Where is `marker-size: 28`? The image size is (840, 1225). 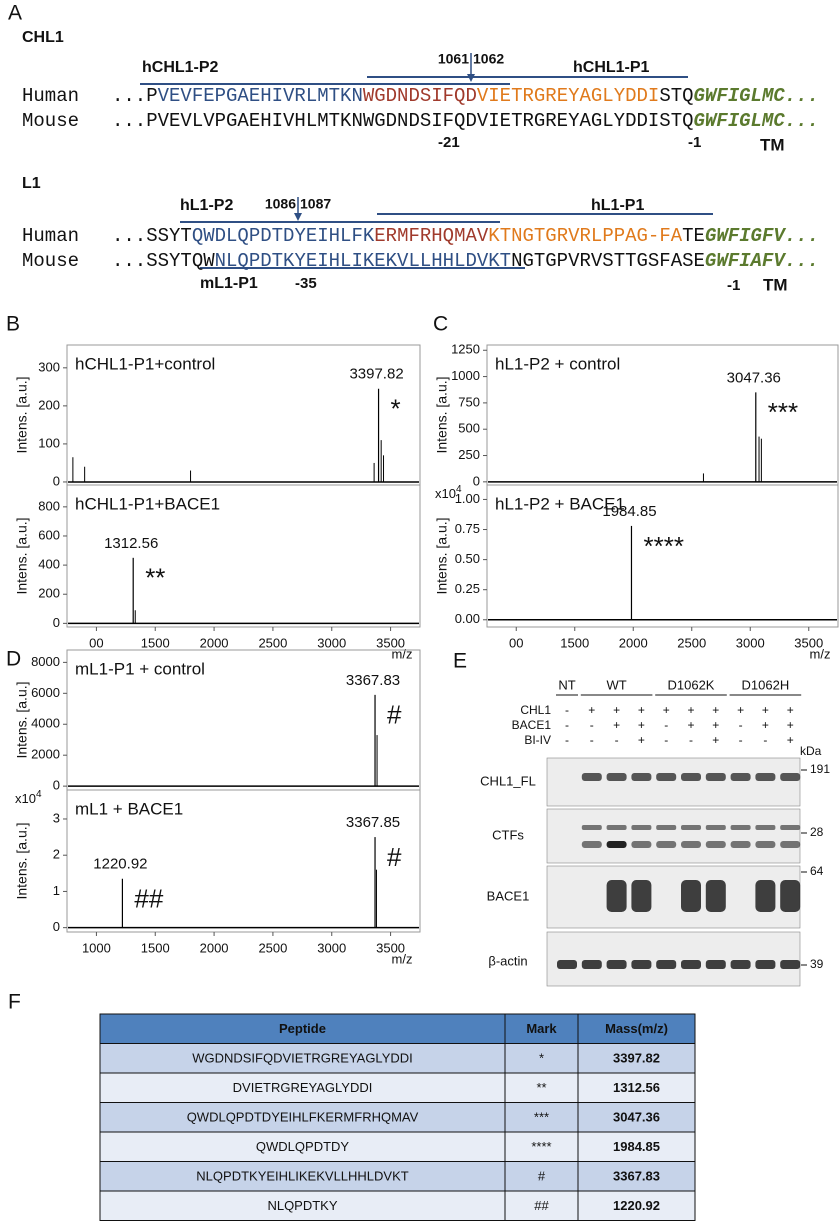 marker-size: 28 is located at coordinates (817, 832).